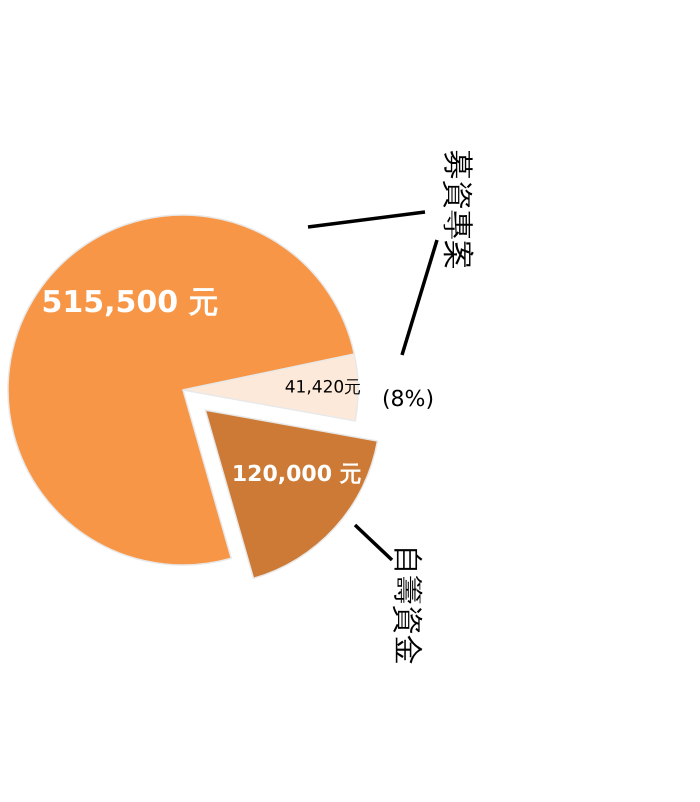 This screenshot has height=802, width=700. I want to click on data-label: 41,420元, so click(323, 388).